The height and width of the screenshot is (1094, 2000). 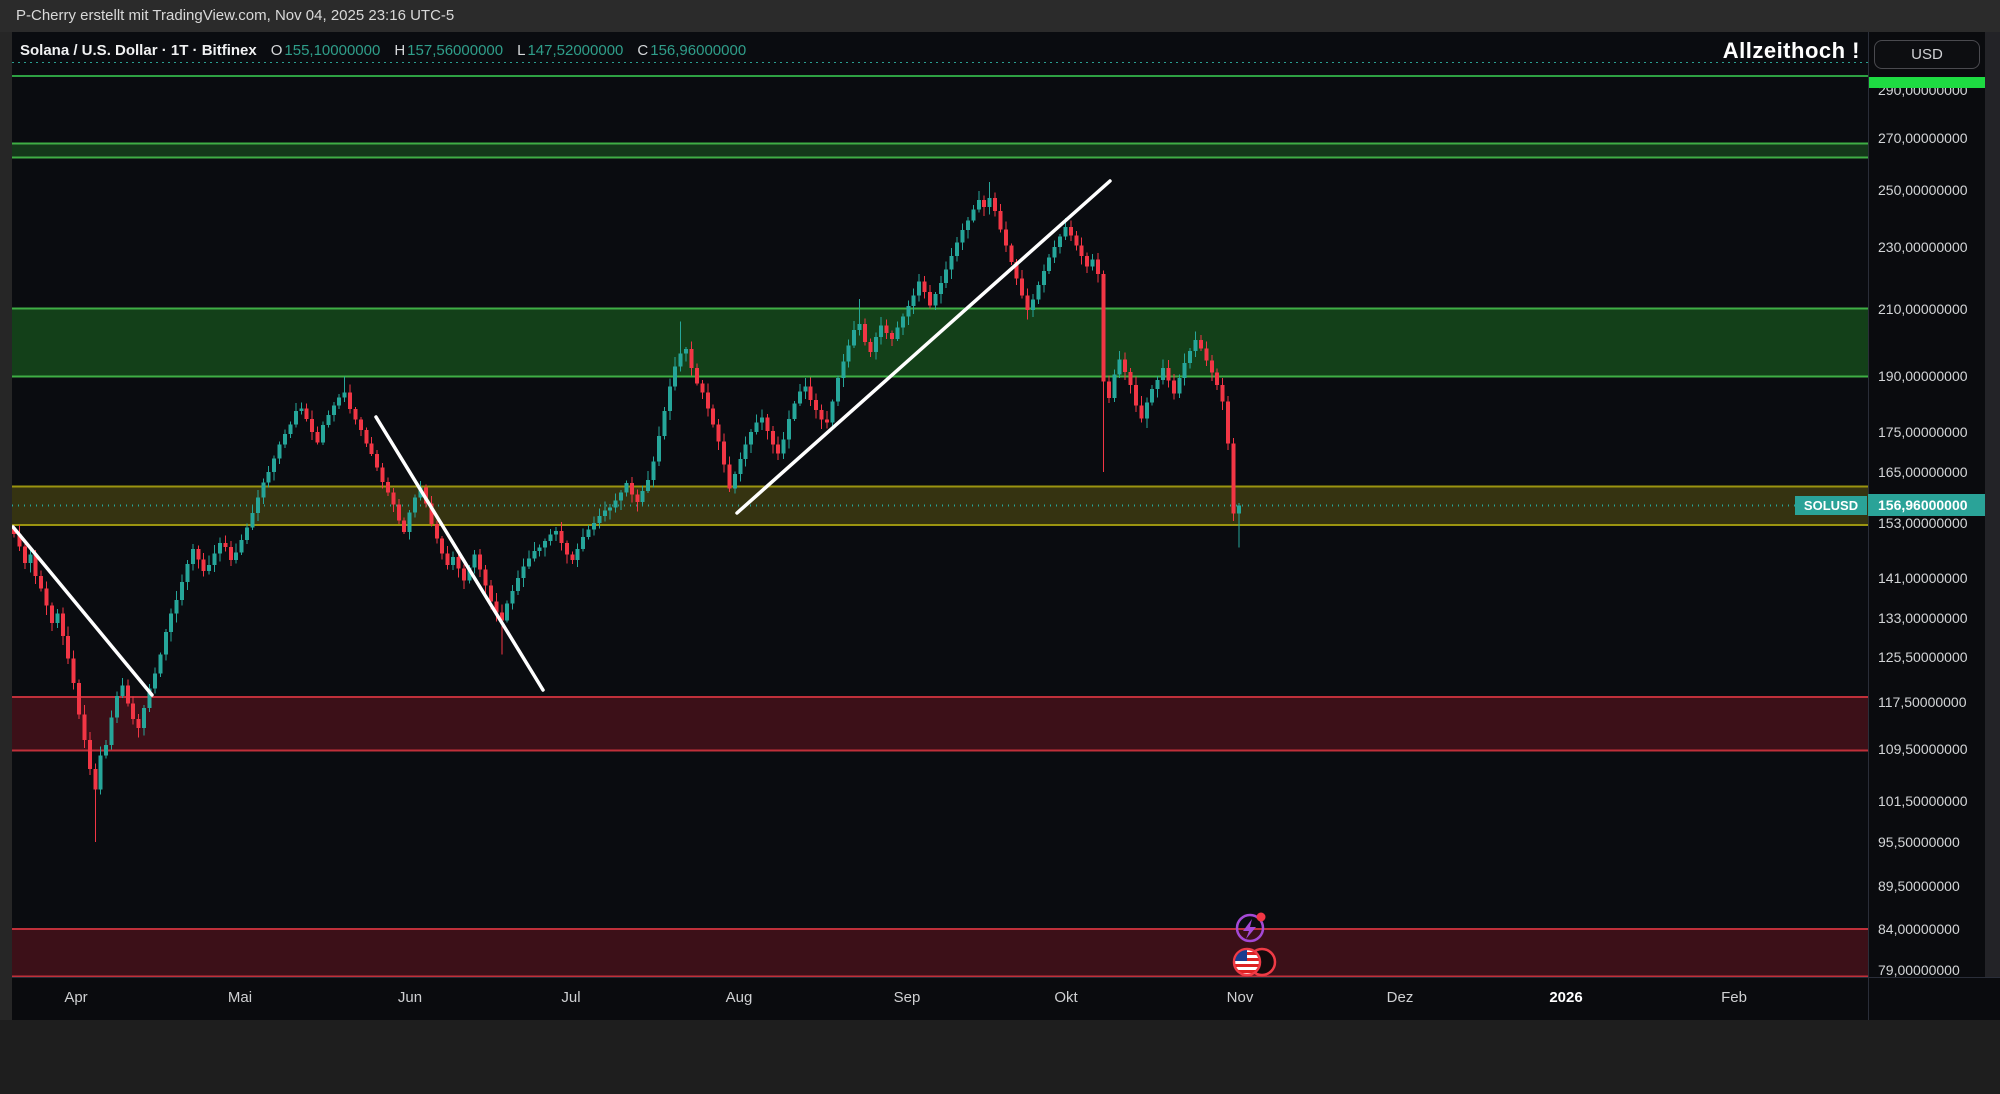 What do you see at coordinates (1791, 50) in the screenshot?
I see `ath-annotation: Allzeithoch !` at bounding box center [1791, 50].